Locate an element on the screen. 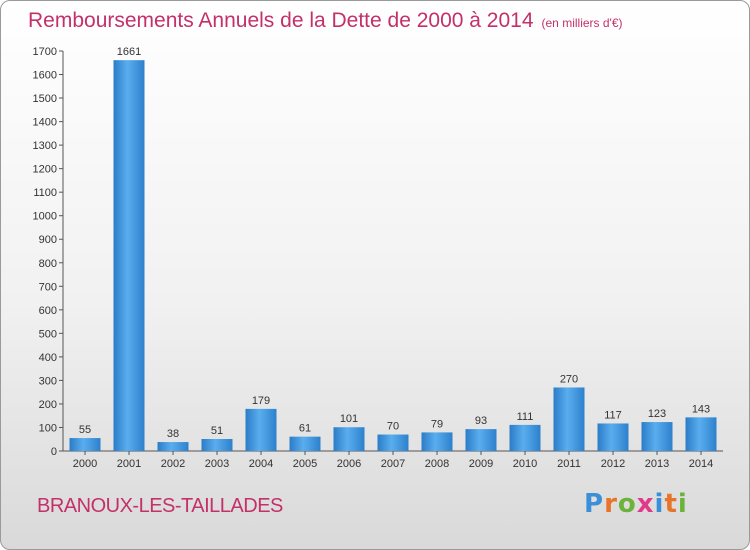  bar-2005 is located at coordinates (305, 443).